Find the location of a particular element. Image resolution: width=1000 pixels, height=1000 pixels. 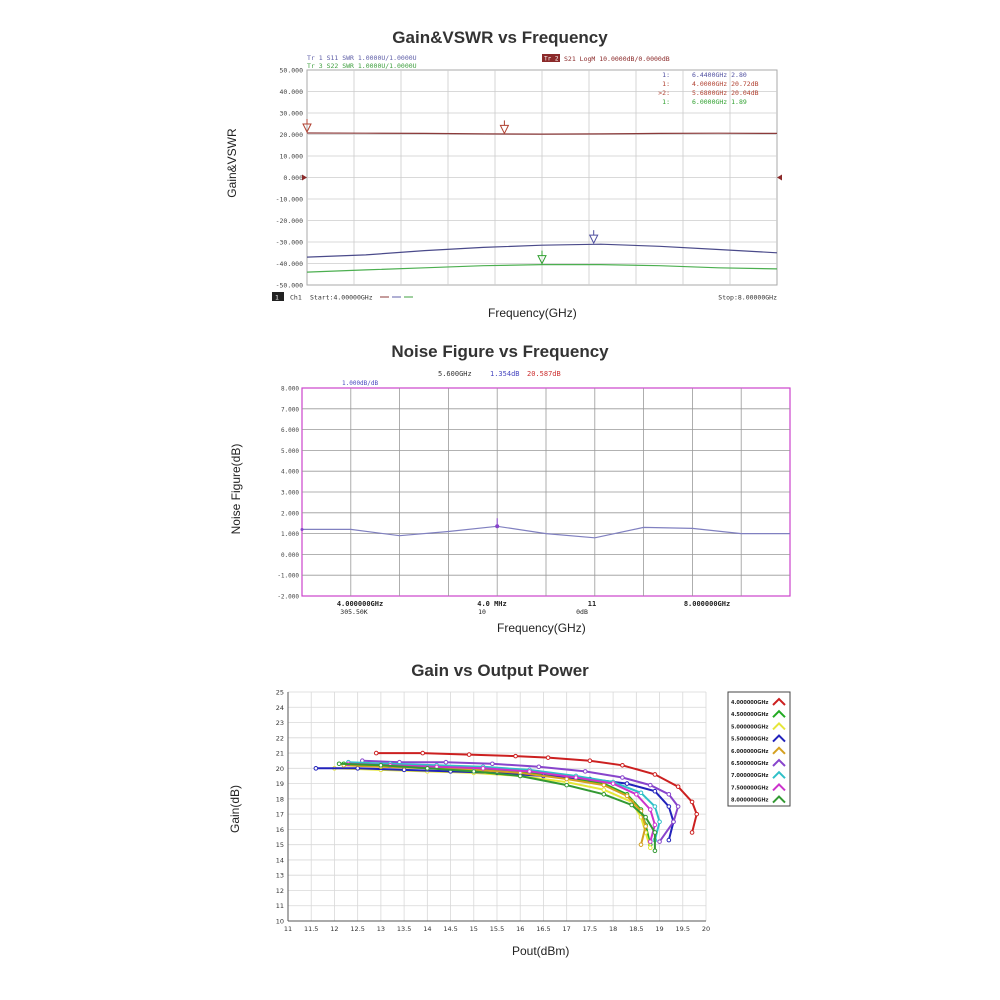

y-tick-label: 21 is located at coordinates (280, 754).